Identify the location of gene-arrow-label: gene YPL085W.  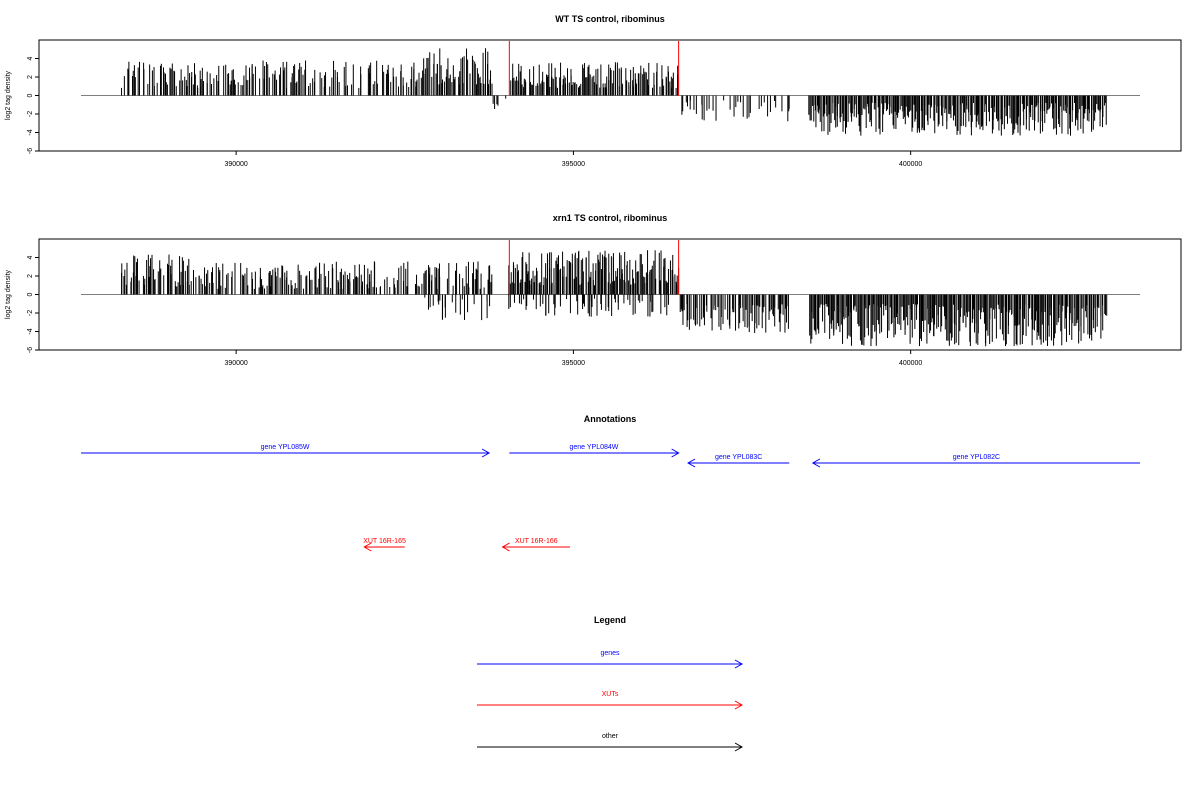
(285, 447).